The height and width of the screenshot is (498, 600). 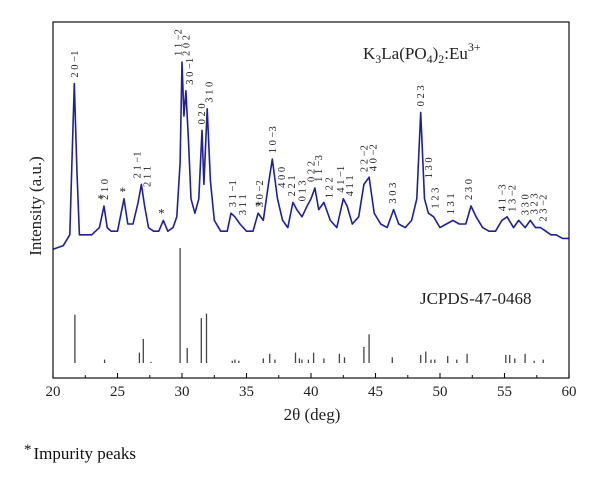 What do you see at coordinates (469, 189) in the screenshot?
I see `peak-hkl-label: 2 3 0` at bounding box center [469, 189].